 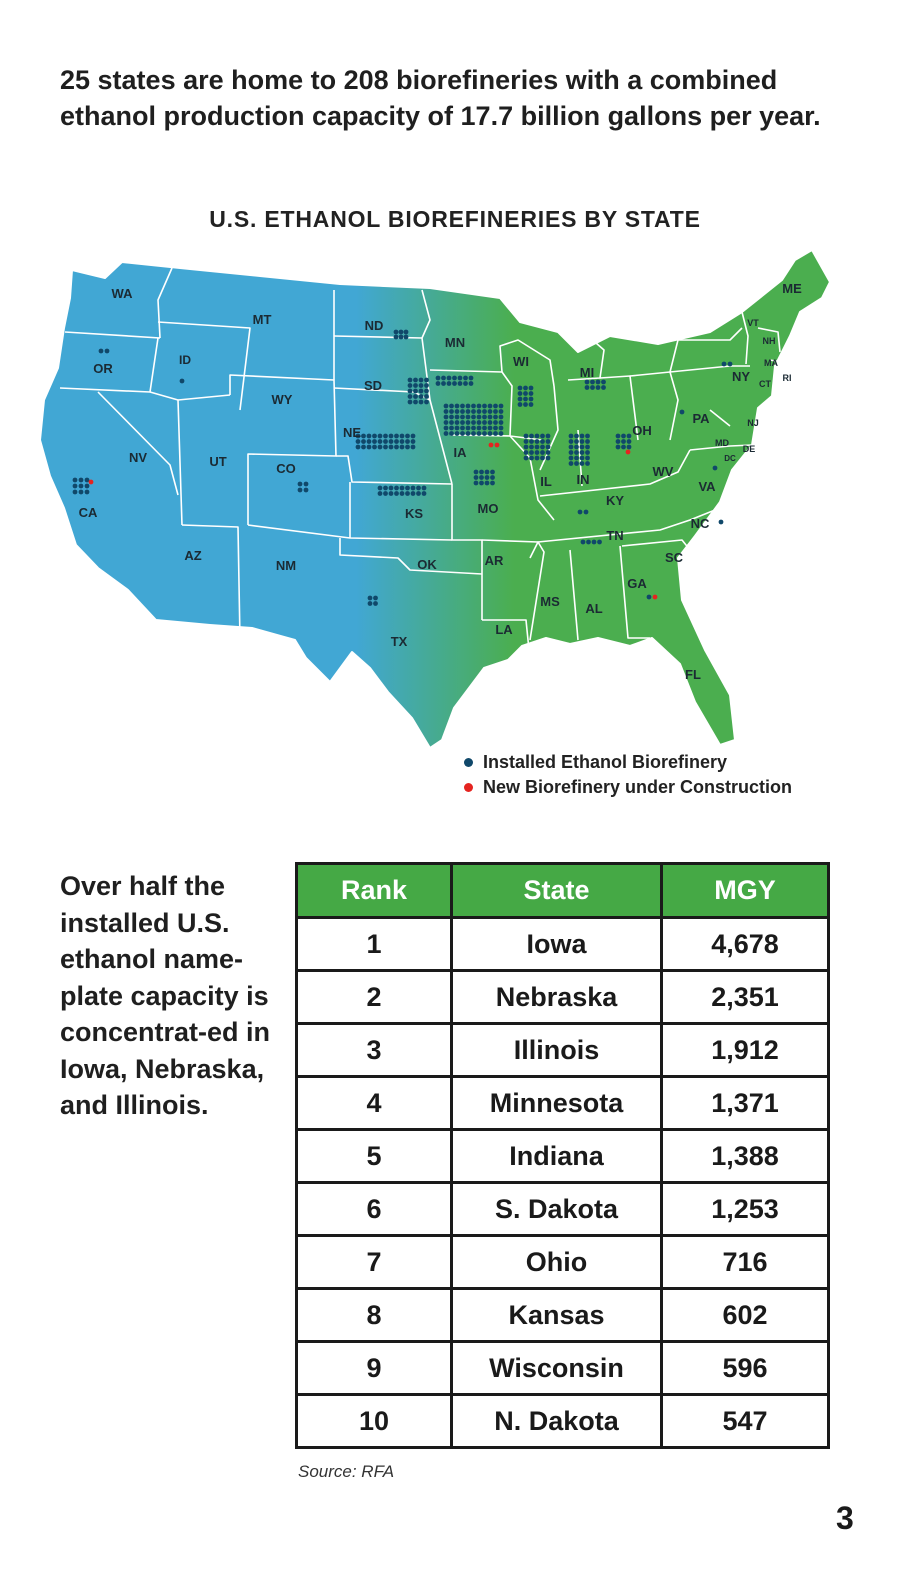 I want to click on state-label-in: IN, so click(x=583, y=479).